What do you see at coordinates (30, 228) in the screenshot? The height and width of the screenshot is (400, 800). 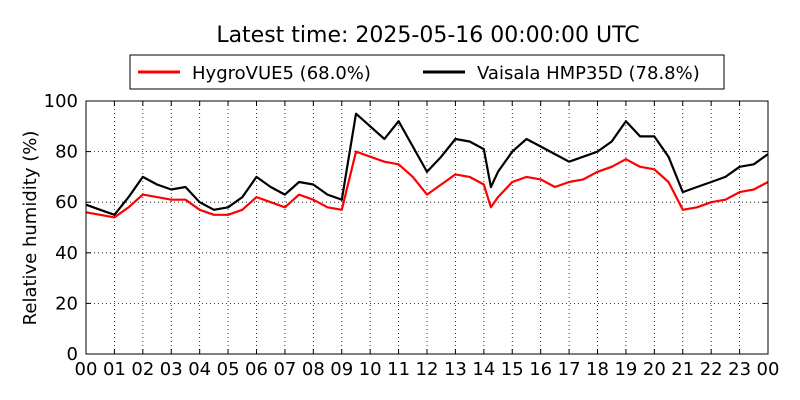 I see `y-axis-label: Relative humidity (%)` at bounding box center [30, 228].